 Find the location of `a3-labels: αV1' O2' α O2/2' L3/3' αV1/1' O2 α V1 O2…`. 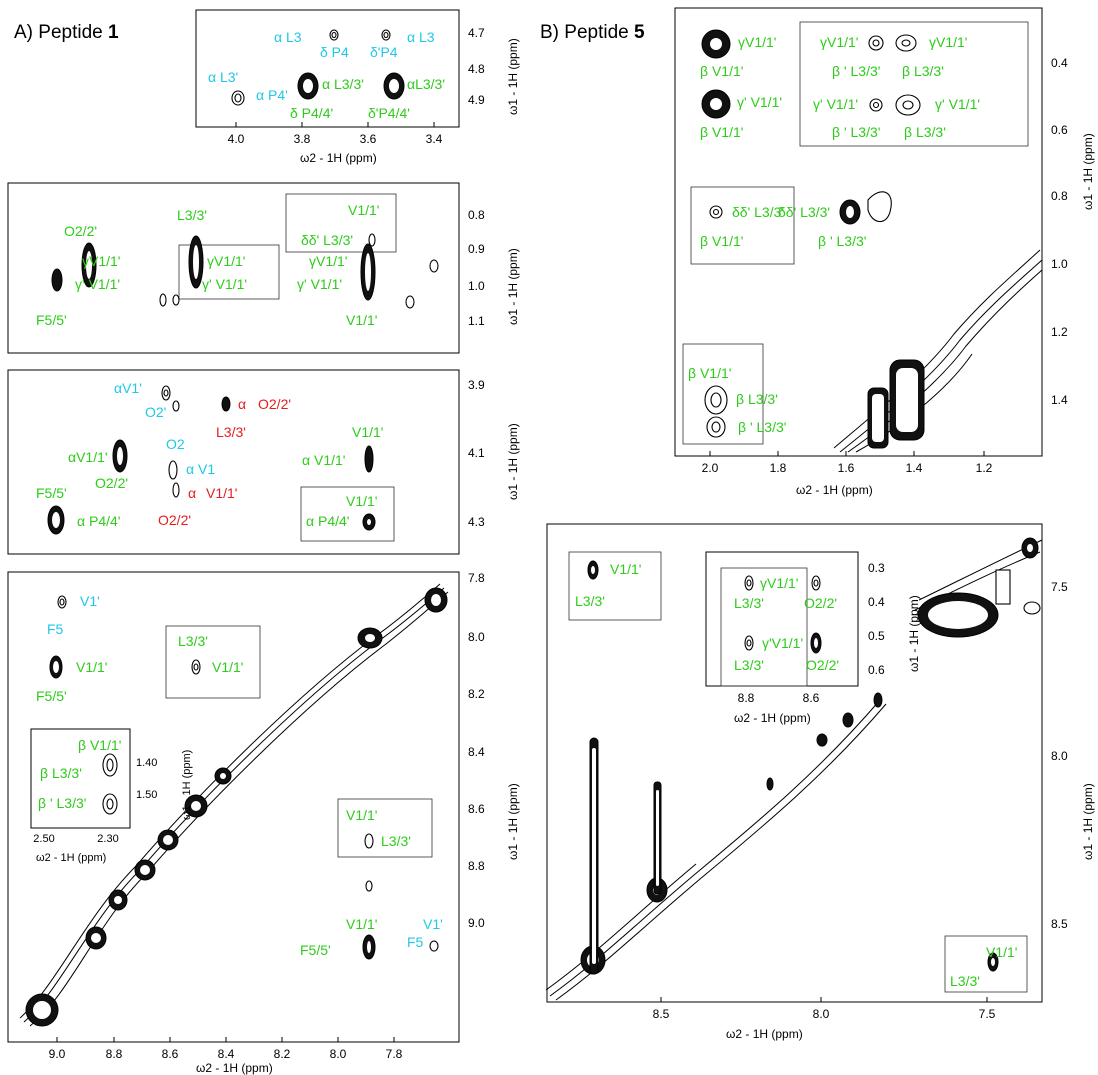

a3-labels: αV1' O2' α O2/2' L3/3' αV1/1' O2 α V1 O2… is located at coordinates (209, 454).